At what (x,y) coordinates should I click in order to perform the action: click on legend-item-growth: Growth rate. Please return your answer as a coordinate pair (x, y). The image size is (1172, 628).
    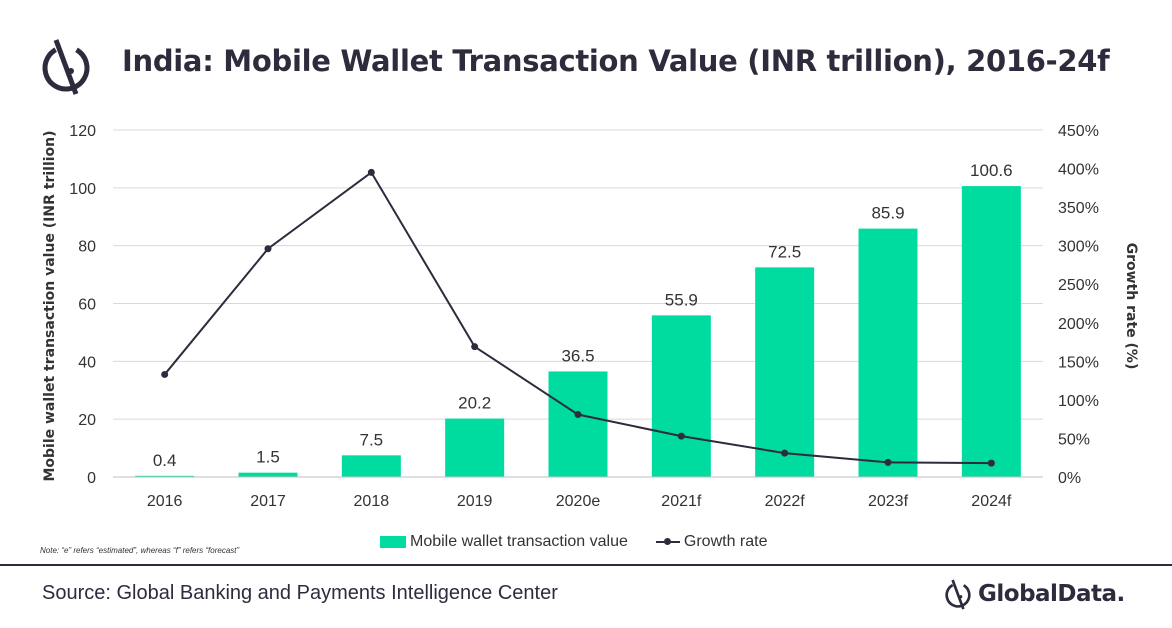
    Looking at the image, I should click on (711, 542).